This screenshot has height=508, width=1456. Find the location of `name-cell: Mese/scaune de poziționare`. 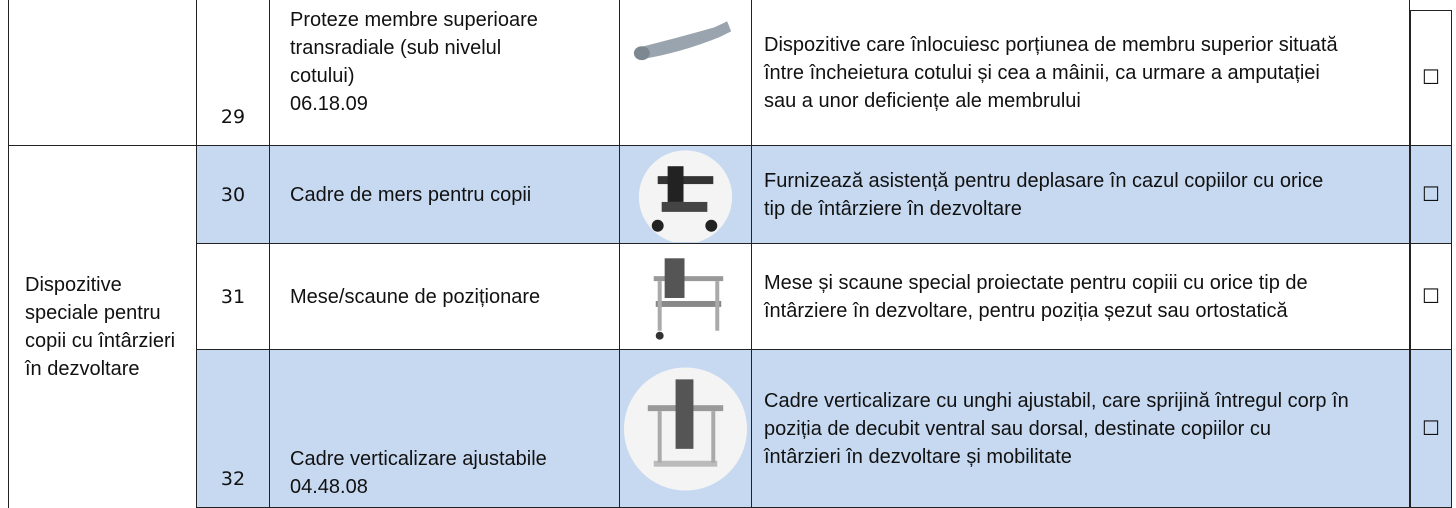

name-cell: Mese/scaune de poziționare is located at coordinates (445, 297).